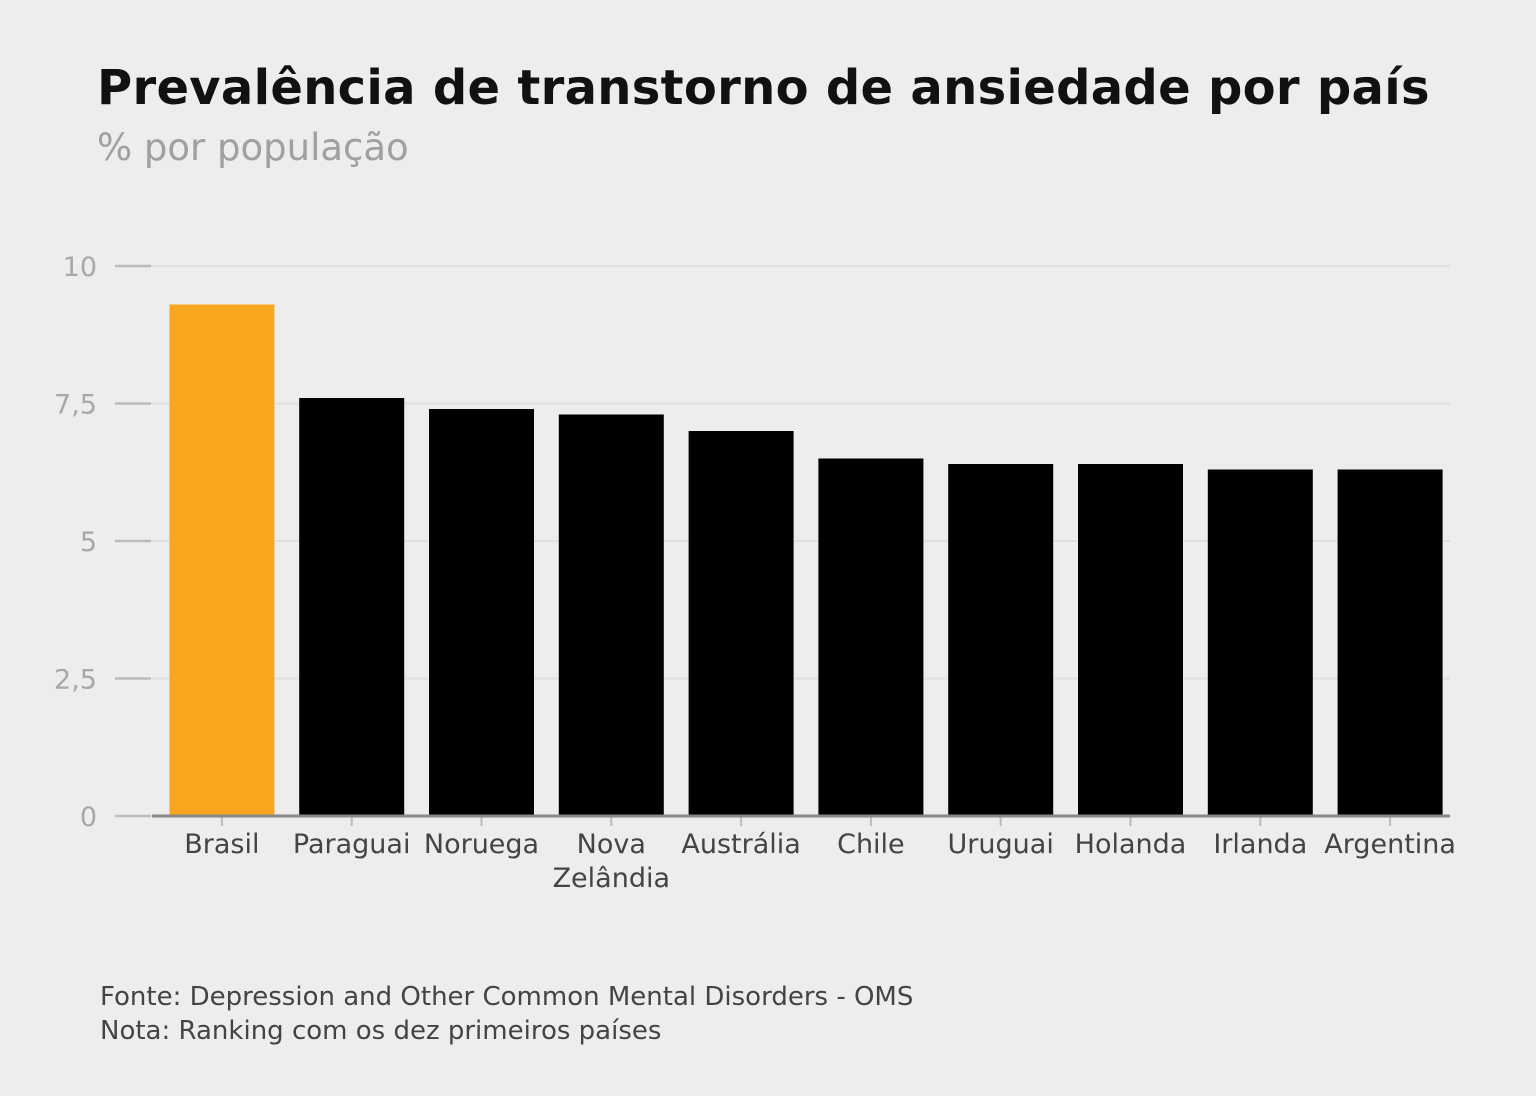 This screenshot has width=1536, height=1096. Describe the element at coordinates (611, 878) in the screenshot. I see `x-tick-label: Zelândia` at that location.